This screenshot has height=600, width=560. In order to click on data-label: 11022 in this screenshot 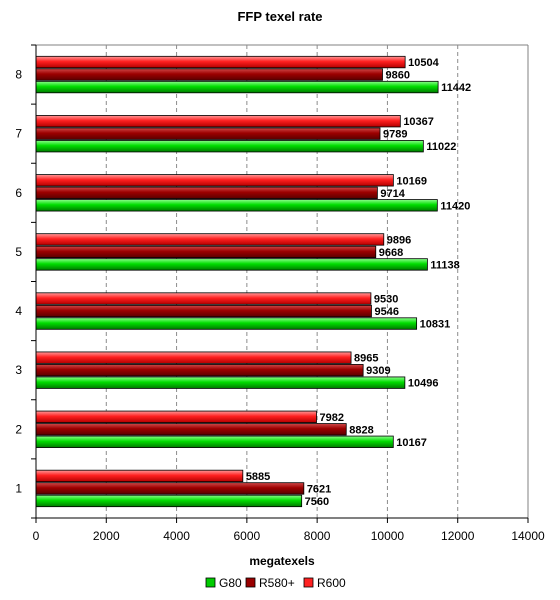, I will do `click(441, 147)`.